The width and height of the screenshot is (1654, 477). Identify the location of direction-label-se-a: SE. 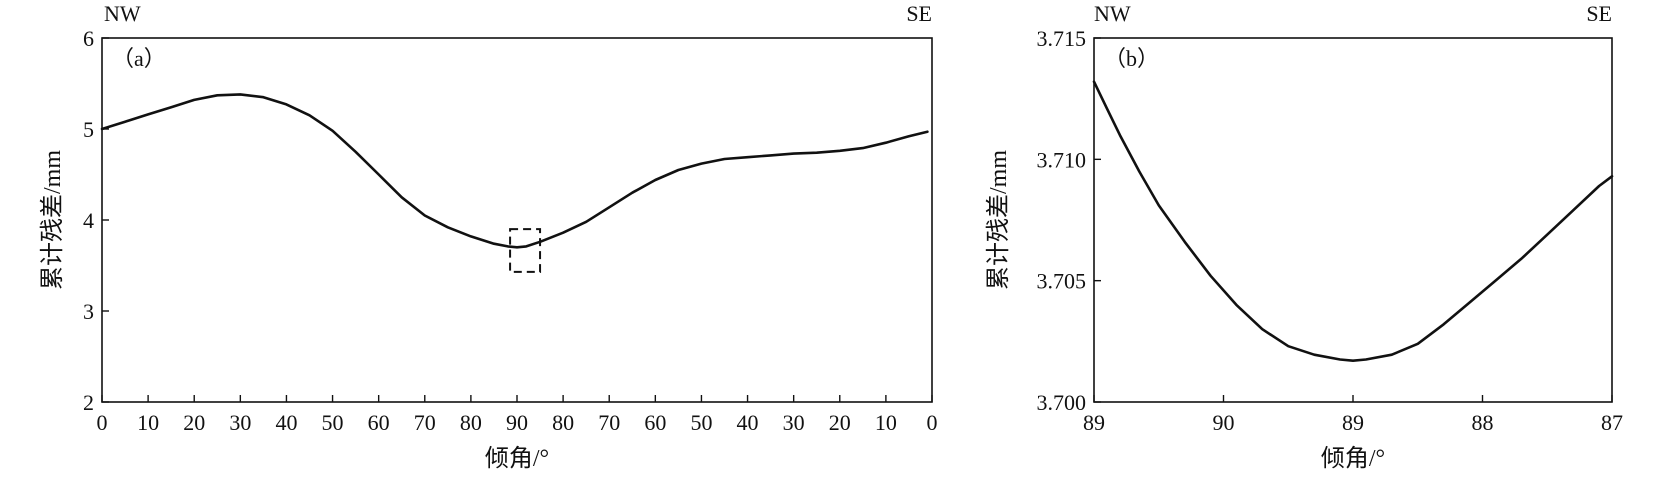
(919, 13).